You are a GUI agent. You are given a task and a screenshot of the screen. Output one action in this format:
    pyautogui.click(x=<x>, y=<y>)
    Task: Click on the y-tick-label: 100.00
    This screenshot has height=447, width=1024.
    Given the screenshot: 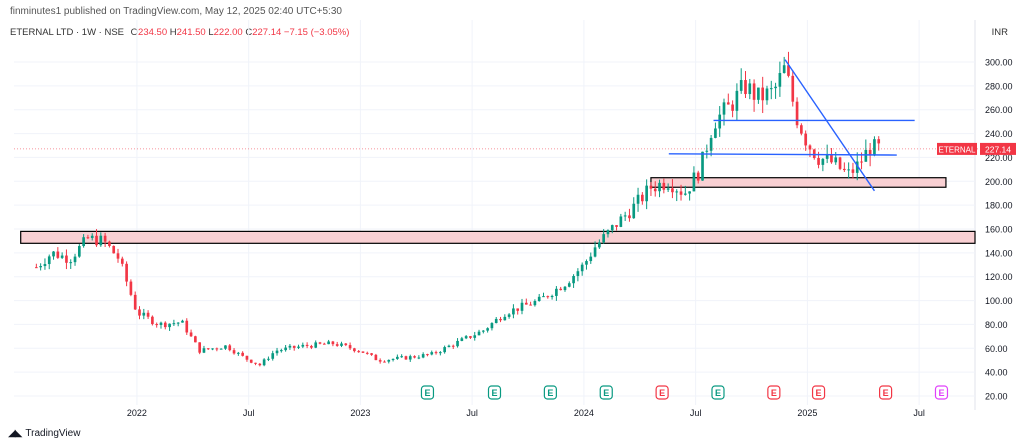 What is the action you would take?
    pyautogui.click(x=999, y=301)
    